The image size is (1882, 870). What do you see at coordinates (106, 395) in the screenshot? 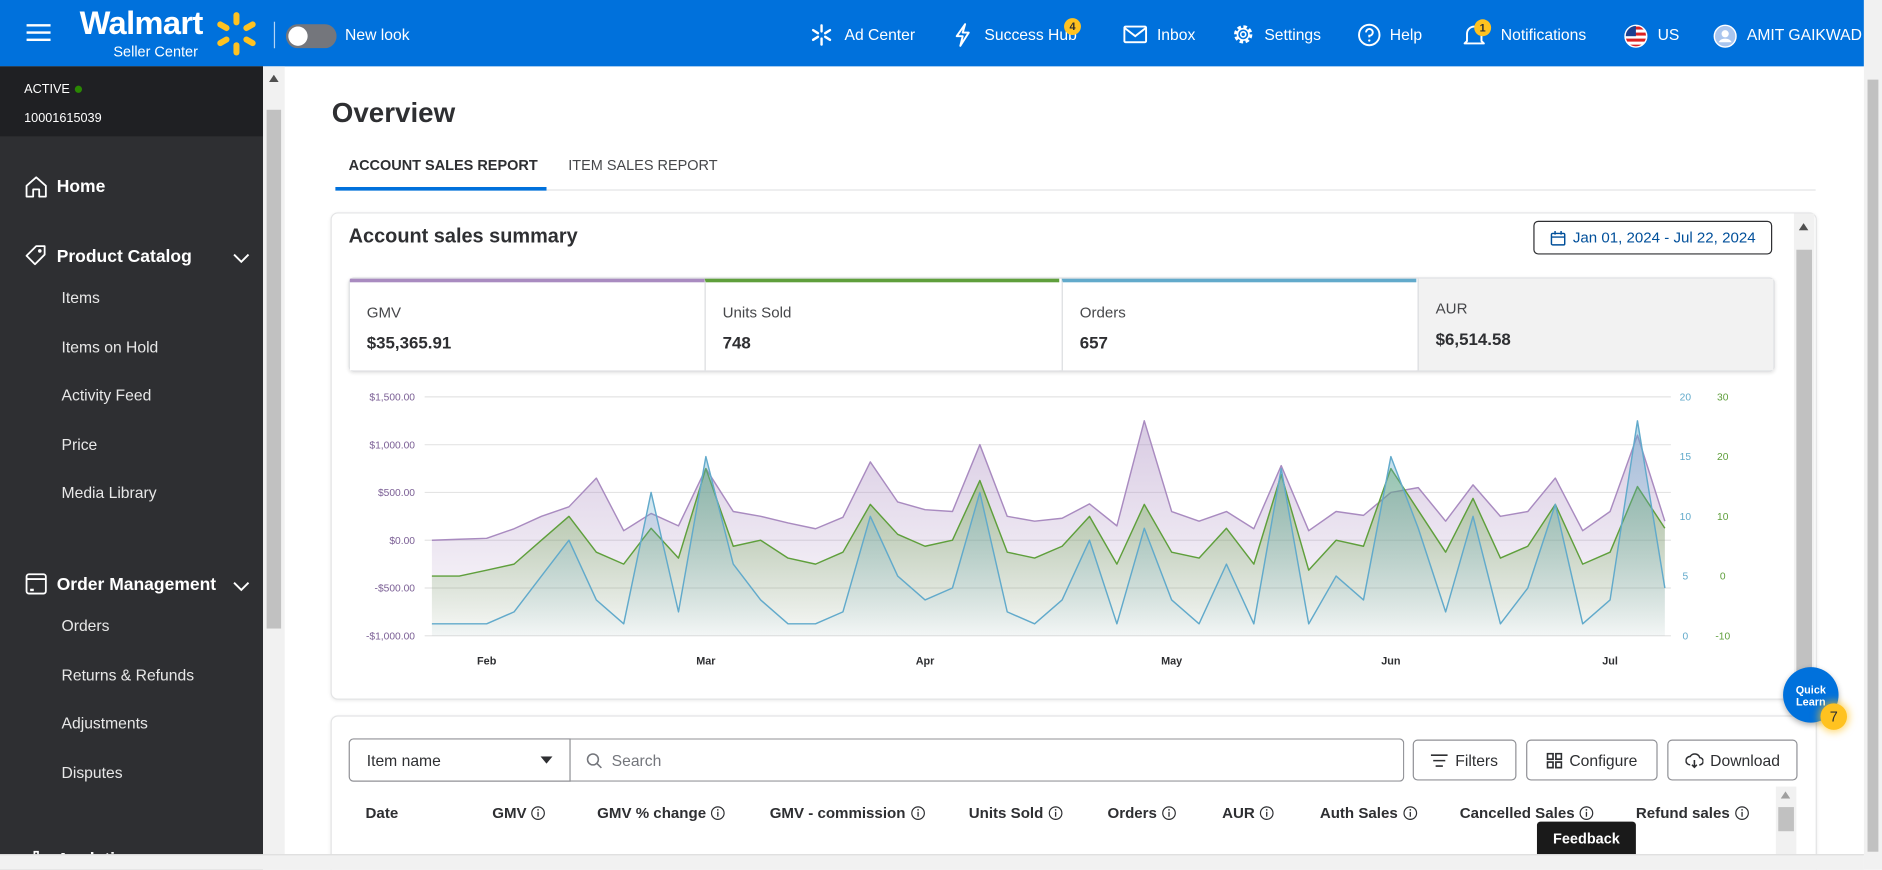
I see `nav-item: Activity Feed` at bounding box center [106, 395].